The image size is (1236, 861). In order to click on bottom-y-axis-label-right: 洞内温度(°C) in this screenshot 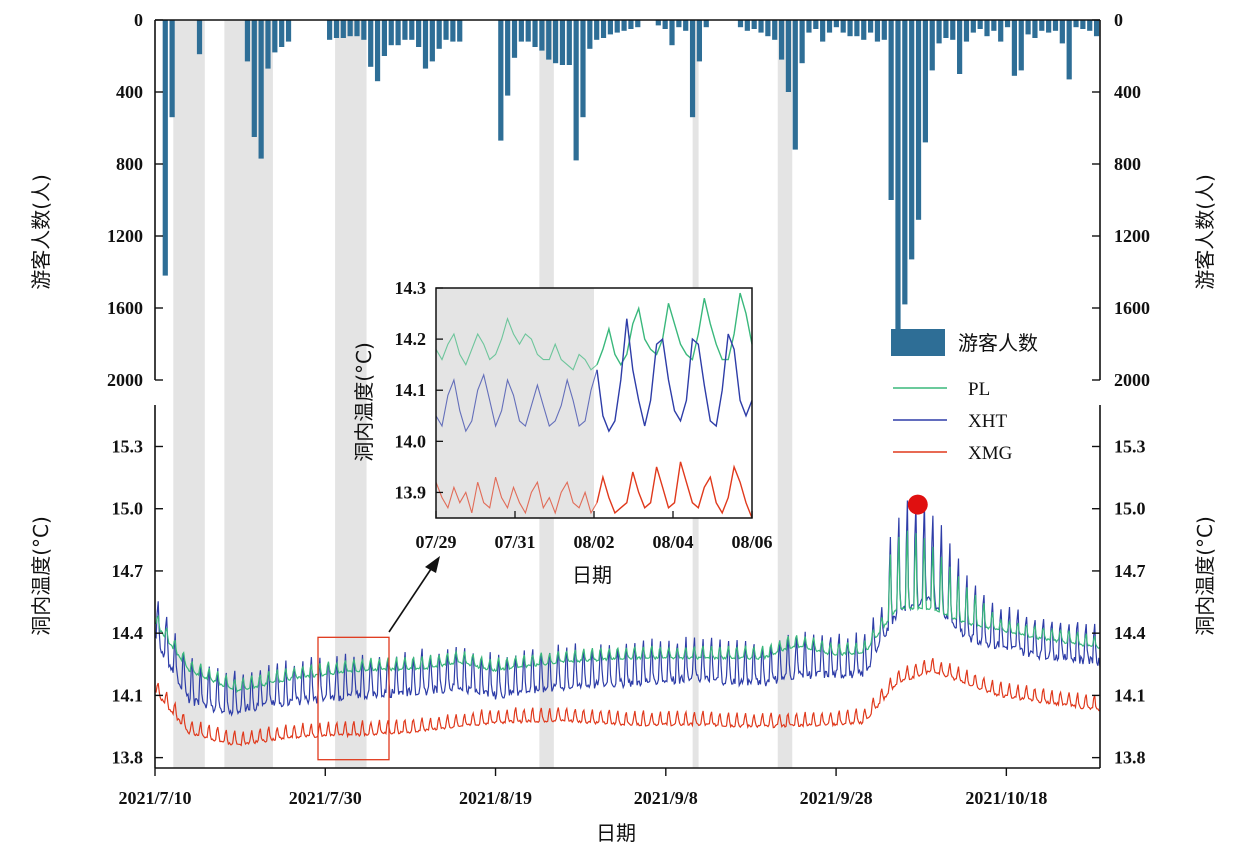, I will do `click(1205, 576)`.